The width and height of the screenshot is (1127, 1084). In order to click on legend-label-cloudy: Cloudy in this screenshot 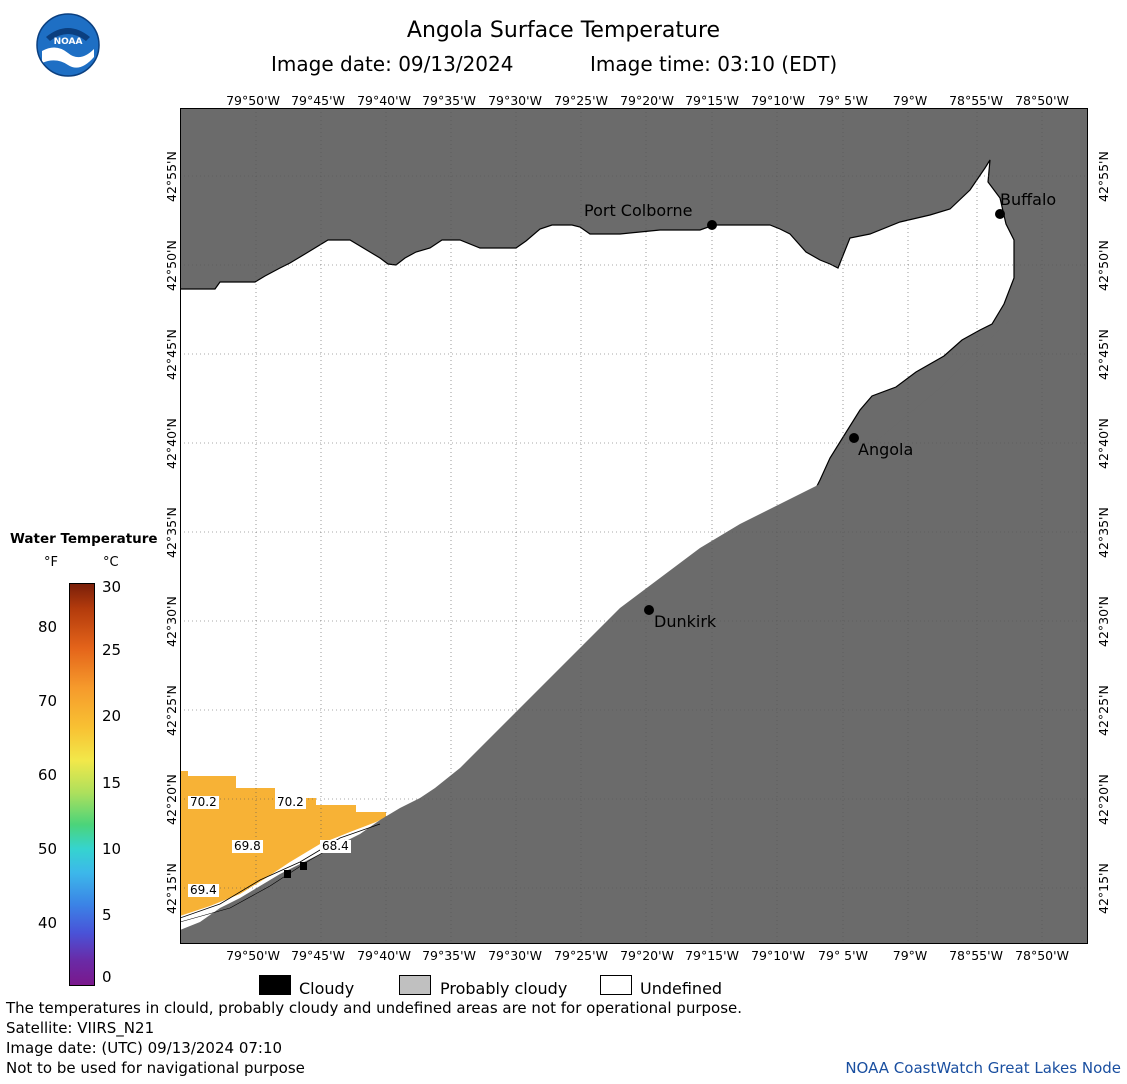, I will do `click(327, 988)`.